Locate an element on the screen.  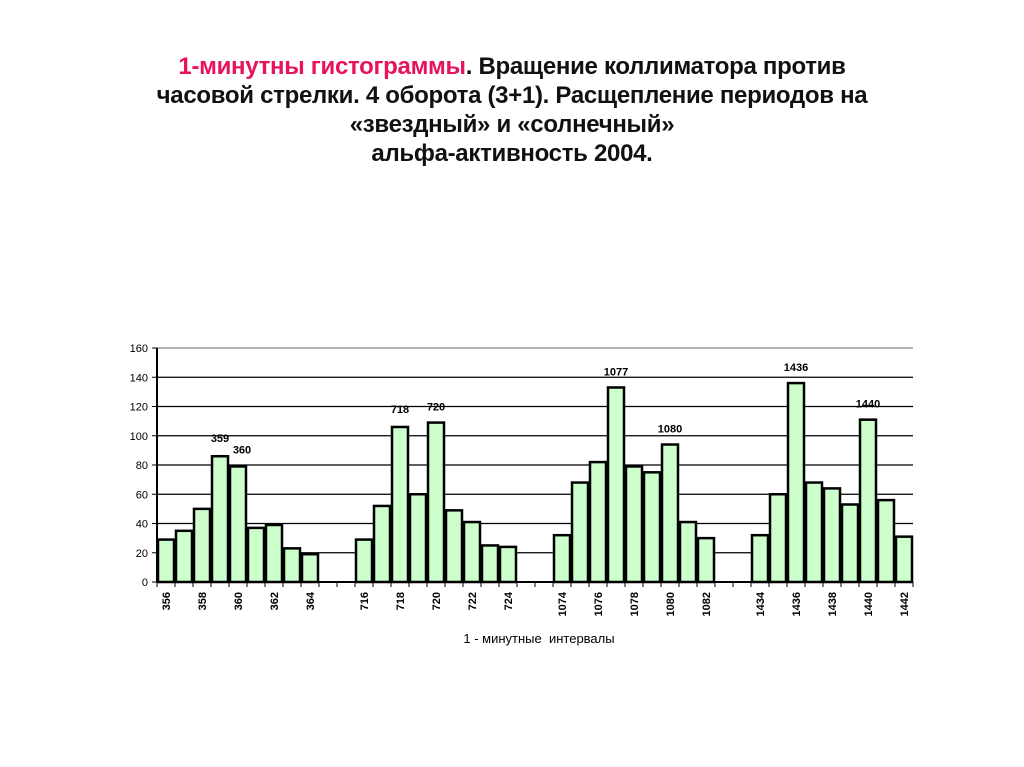
x-tick-label: 724 is located at coordinates (509, 600).